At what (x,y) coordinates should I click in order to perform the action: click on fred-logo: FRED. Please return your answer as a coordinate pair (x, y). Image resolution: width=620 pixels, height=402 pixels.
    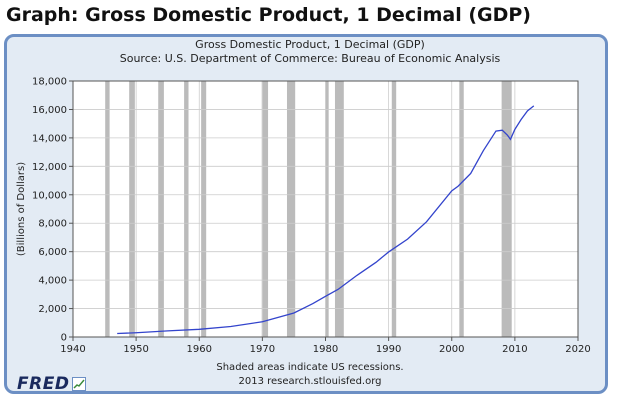
    Looking at the image, I should click on (52, 383).